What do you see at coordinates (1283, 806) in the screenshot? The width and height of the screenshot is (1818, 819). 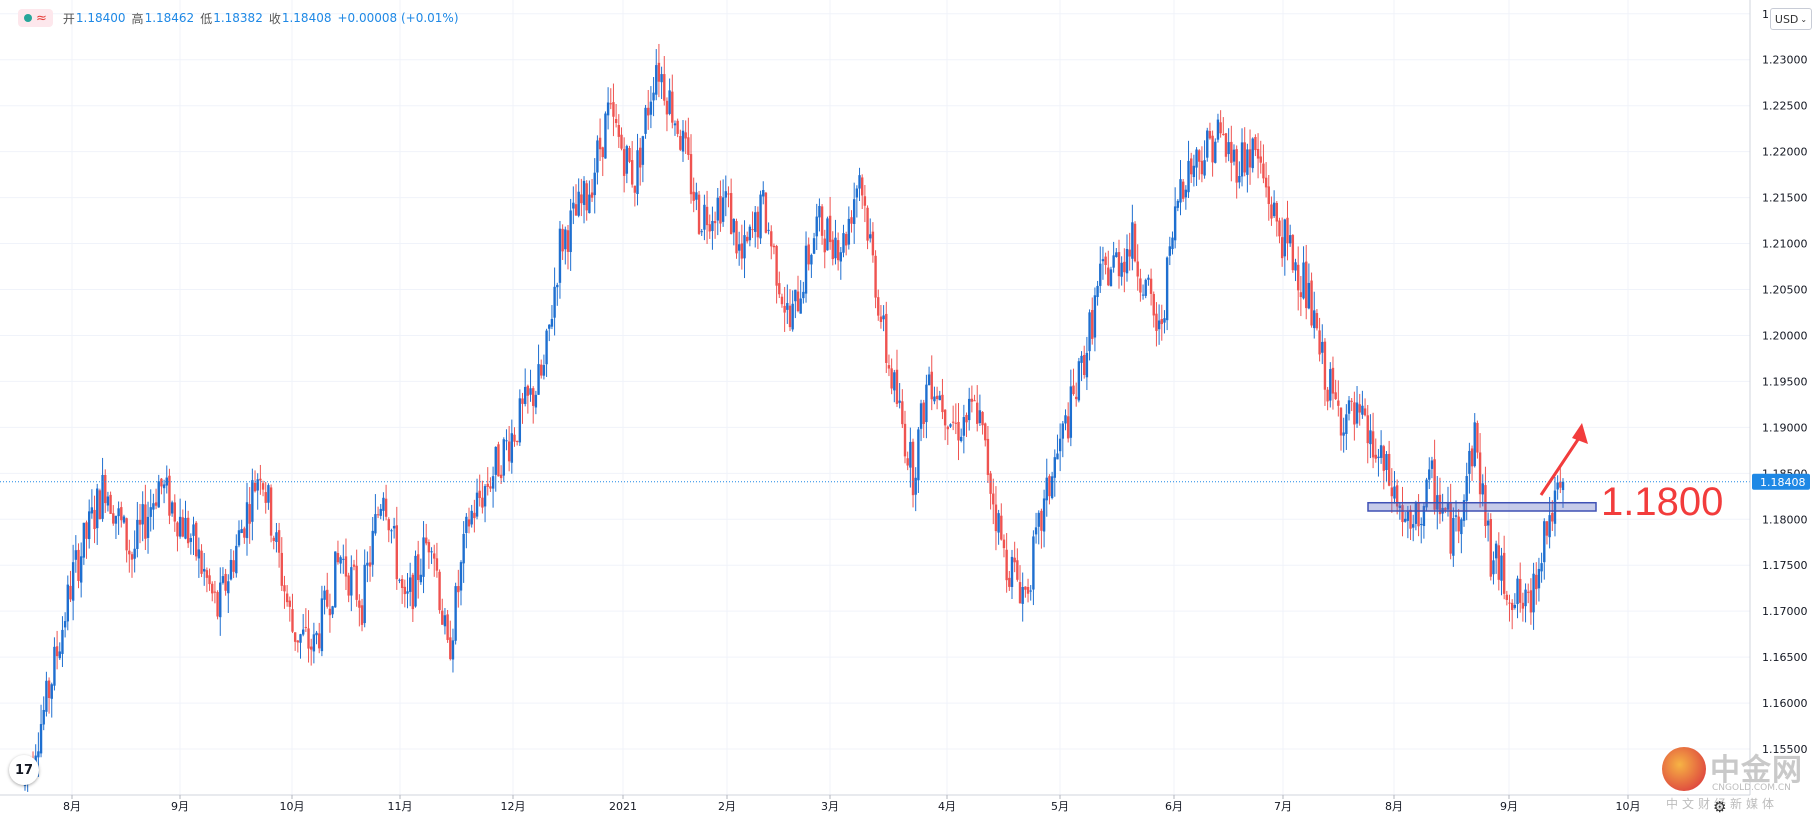 I see `time-tick-label: 7月` at bounding box center [1283, 806].